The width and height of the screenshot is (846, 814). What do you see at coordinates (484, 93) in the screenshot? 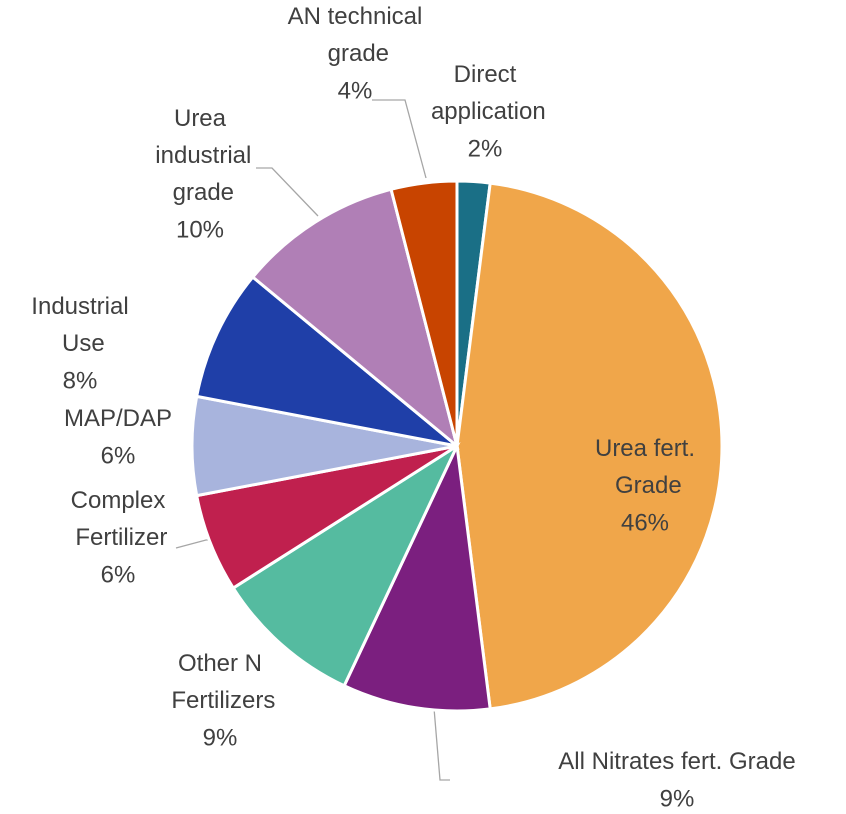
I see `slice-label: Direct application` at bounding box center [484, 93].